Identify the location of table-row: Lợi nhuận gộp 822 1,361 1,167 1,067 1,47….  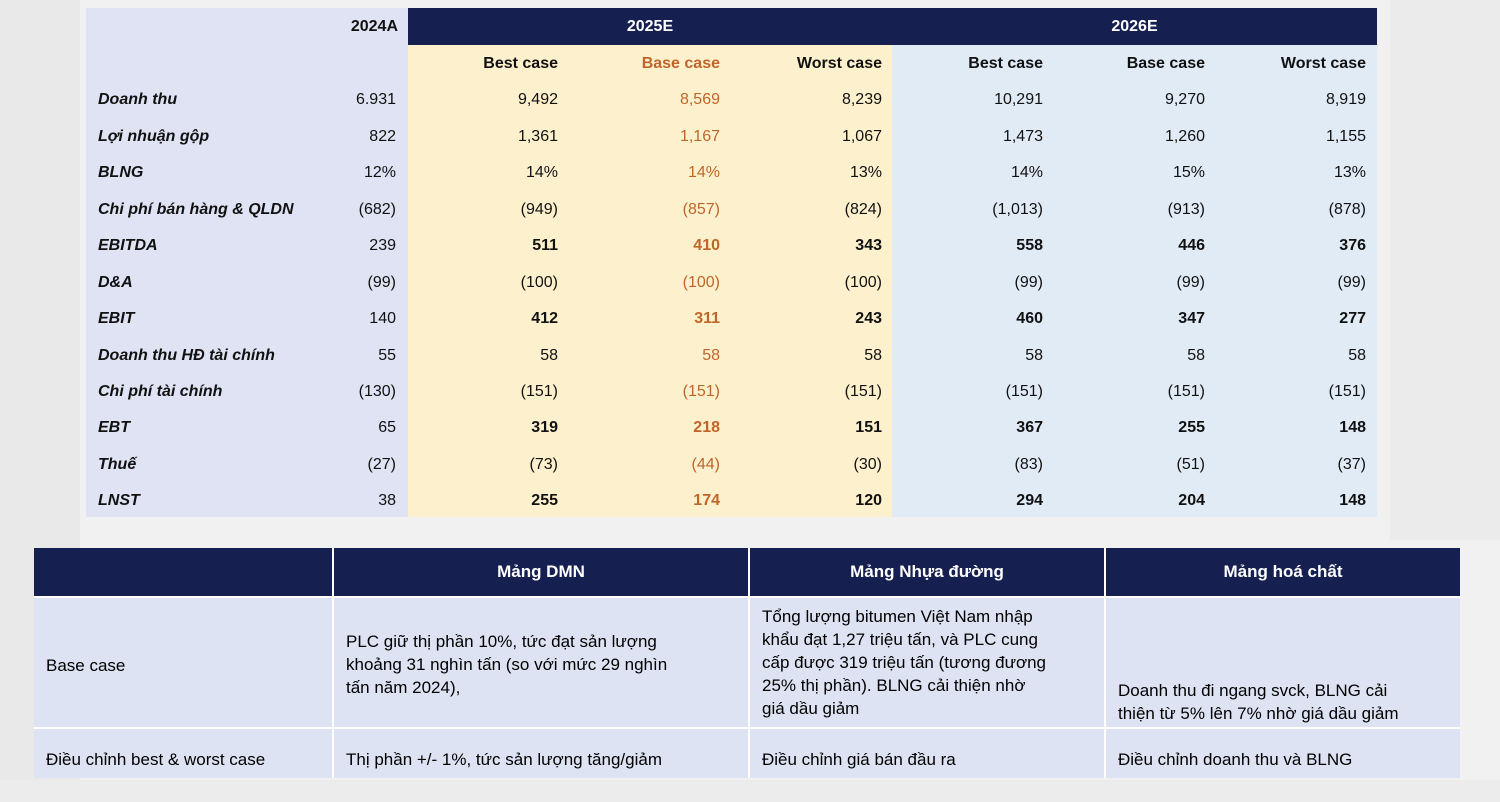
(731, 136).